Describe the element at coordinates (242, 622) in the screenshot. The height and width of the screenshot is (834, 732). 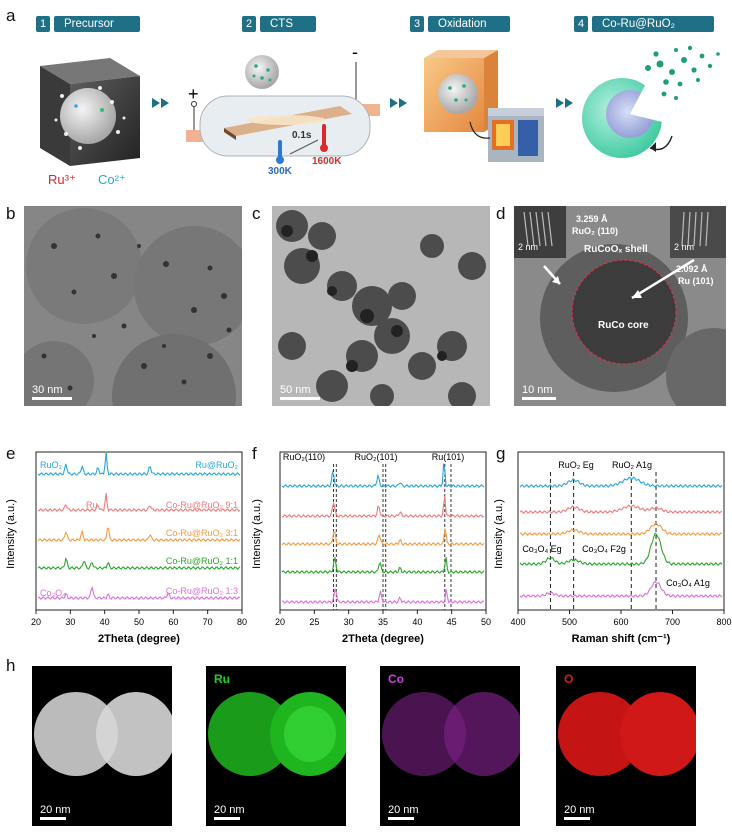
I see `x-tick-label: 80` at that location.